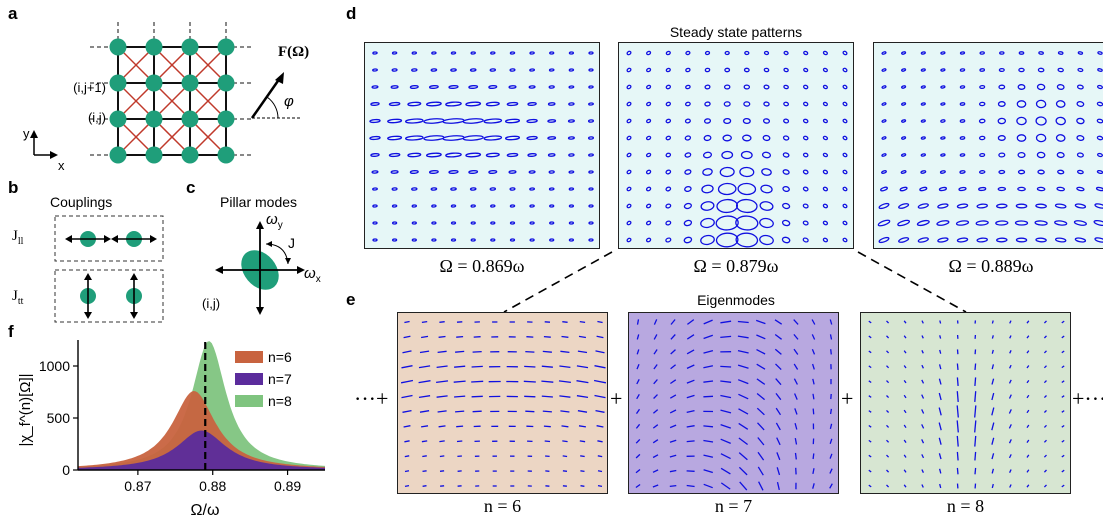  I want to click on sum-plus-2: +, so click(847, 398).